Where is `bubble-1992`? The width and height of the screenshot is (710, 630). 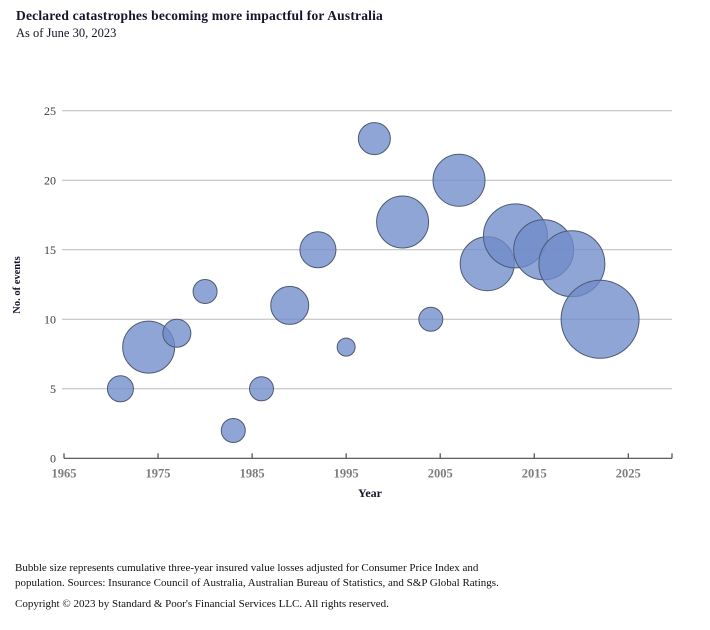
bubble-1992 is located at coordinates (318, 250).